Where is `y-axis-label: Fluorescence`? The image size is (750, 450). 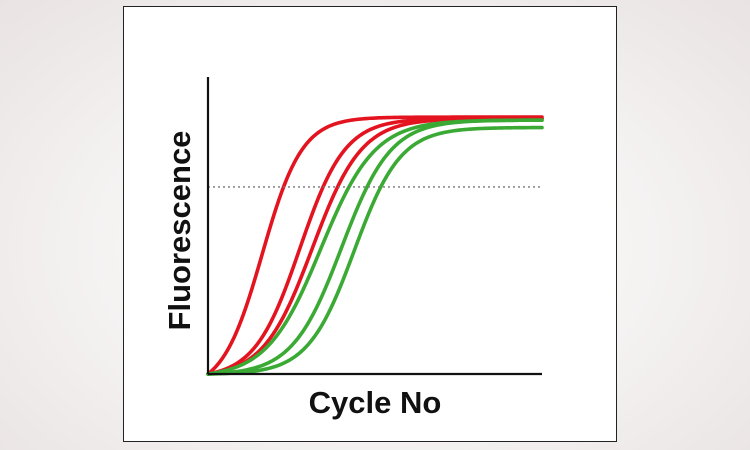
y-axis-label: Fluorescence is located at coordinates (179, 231).